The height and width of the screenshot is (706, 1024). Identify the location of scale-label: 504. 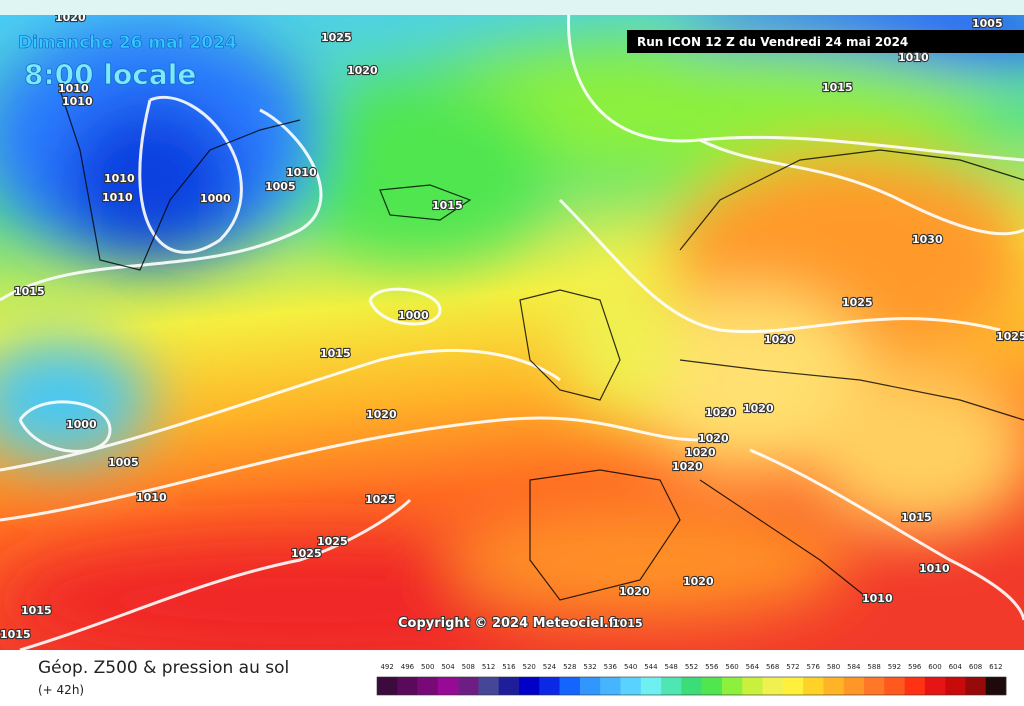
(448, 667).